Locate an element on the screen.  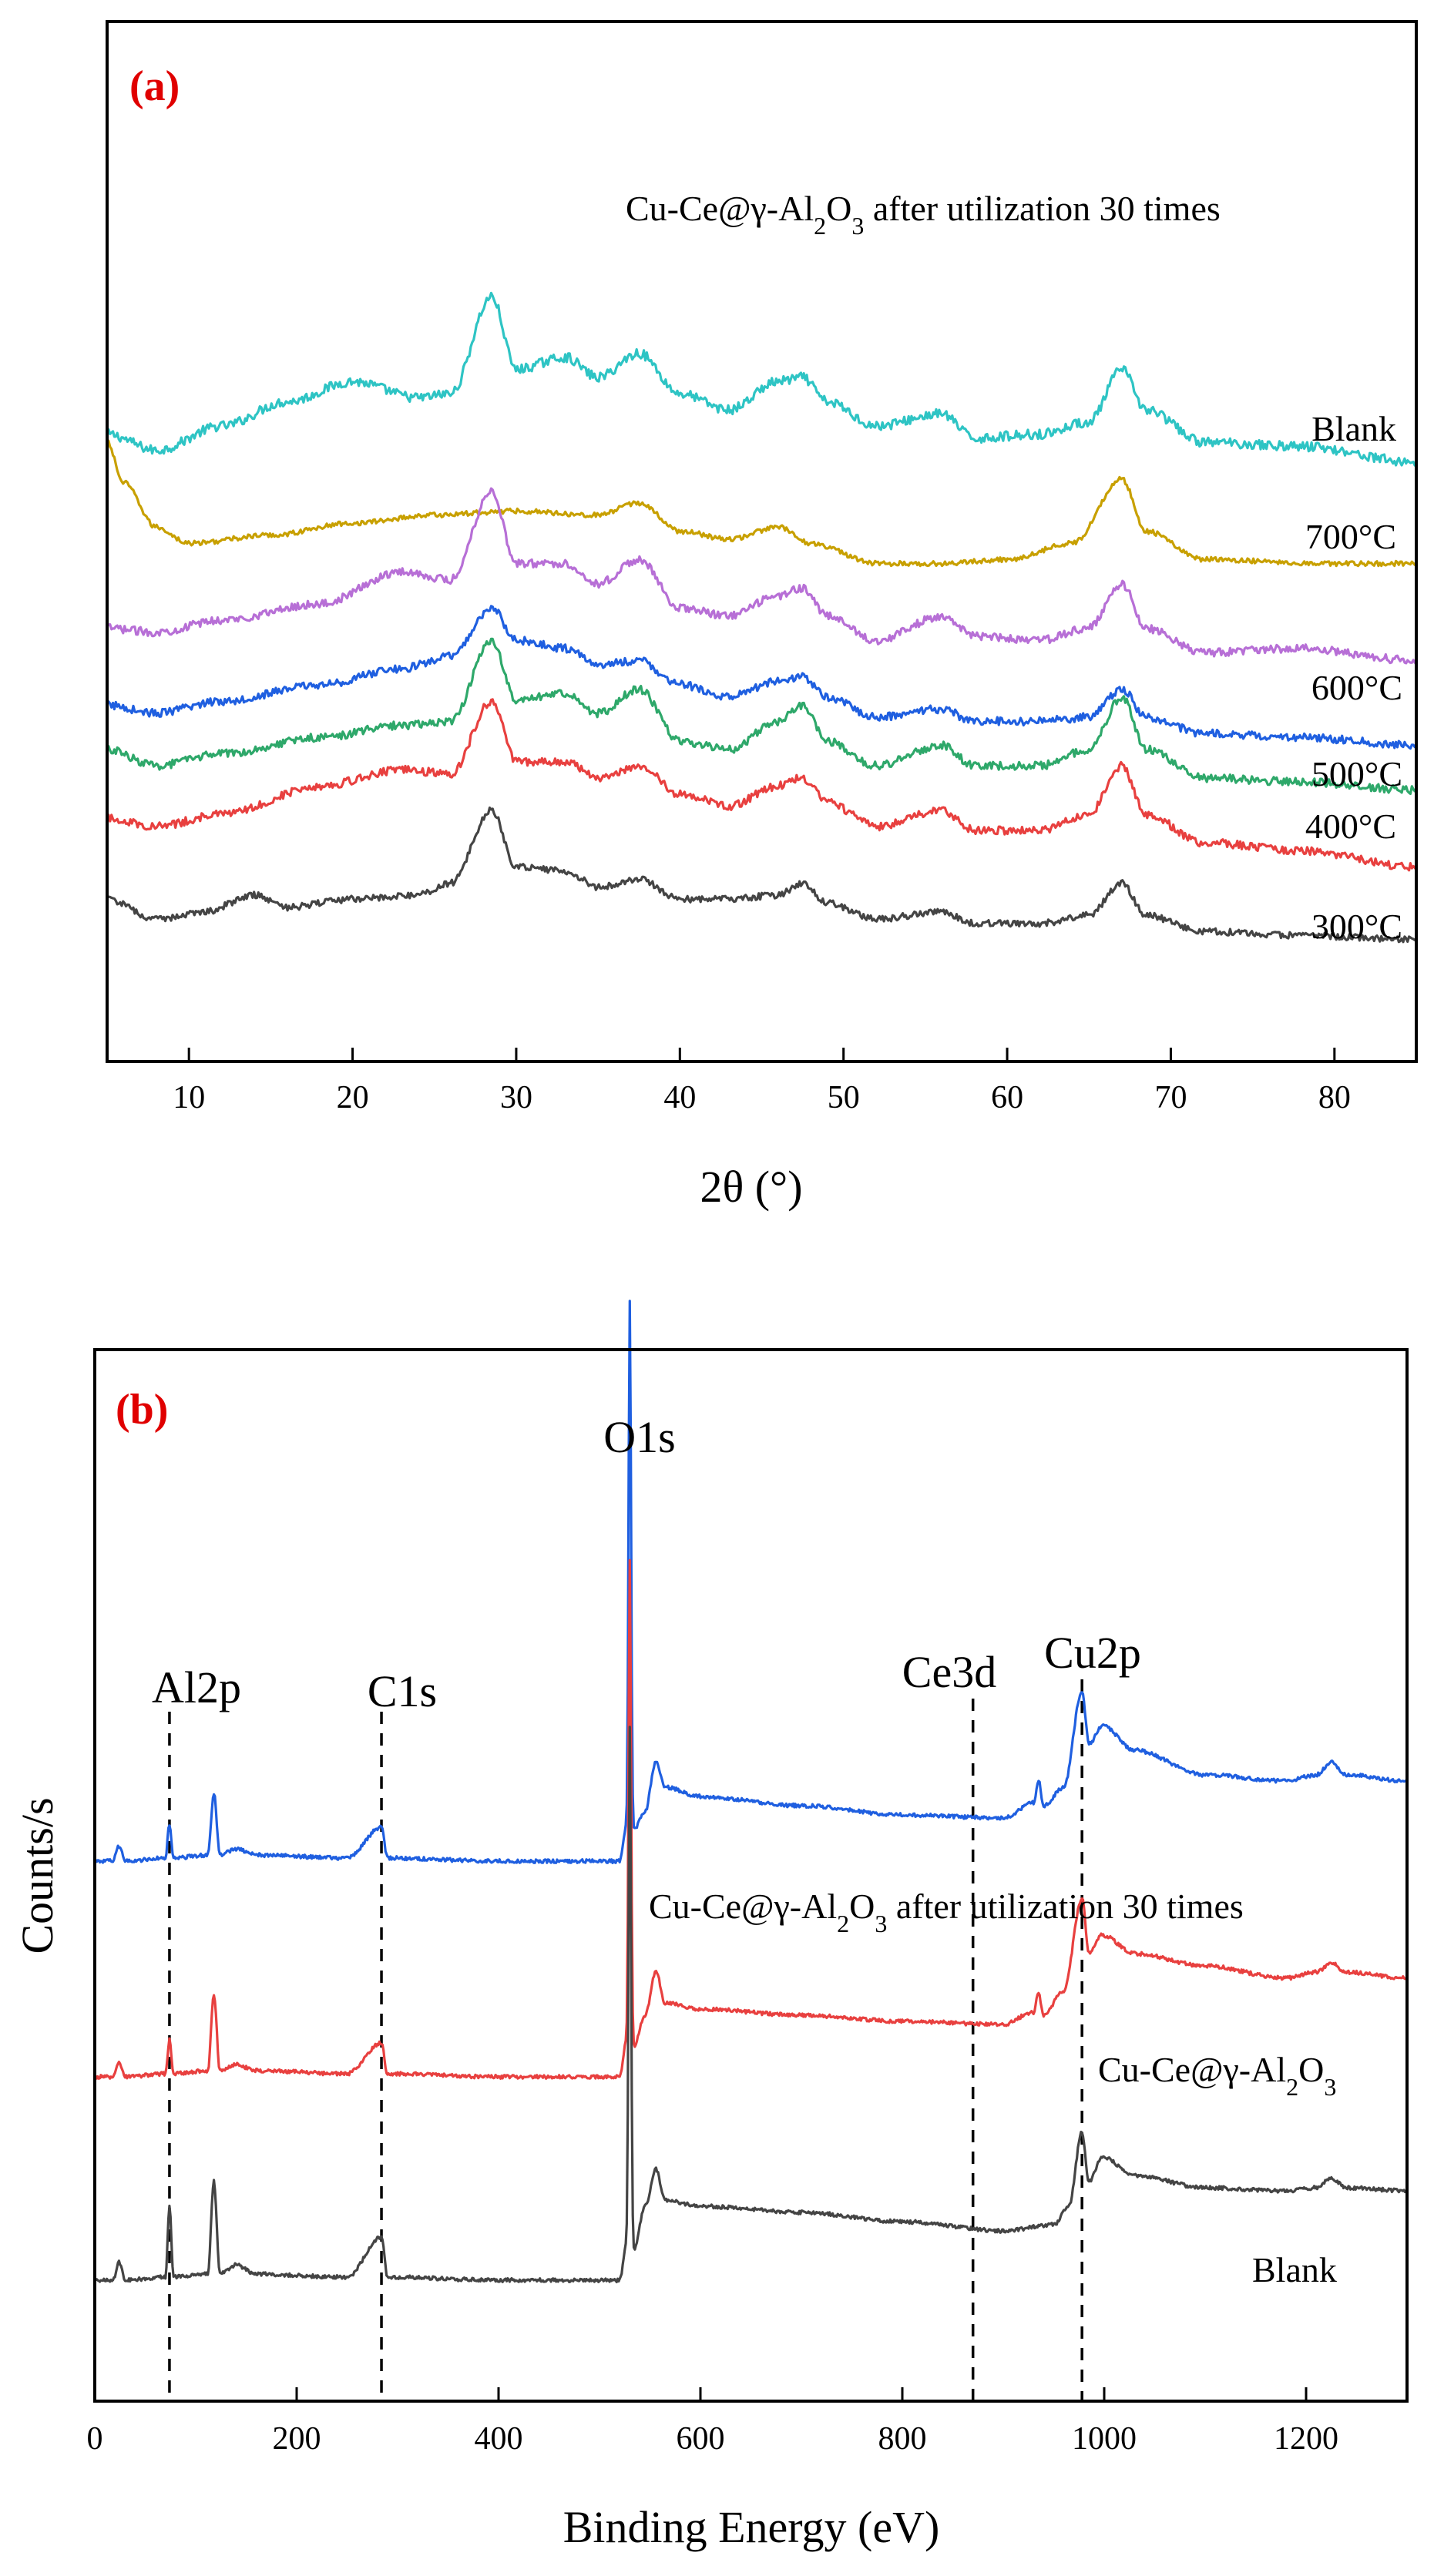
panel-b-x-tick-label: 1000 is located at coordinates (1104, 2439).